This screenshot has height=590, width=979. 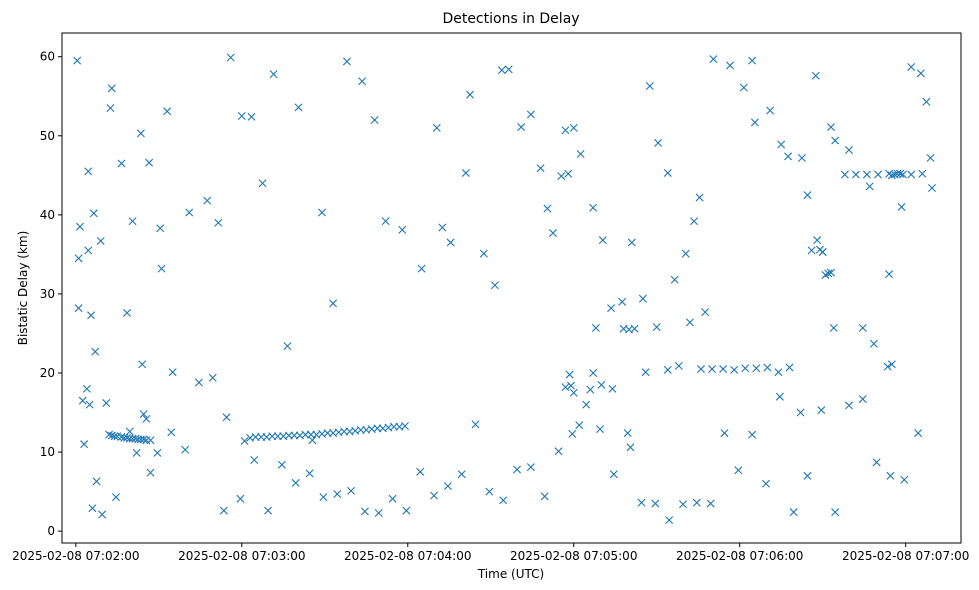 I want to click on y-tick-label: 20, so click(x=47, y=373).